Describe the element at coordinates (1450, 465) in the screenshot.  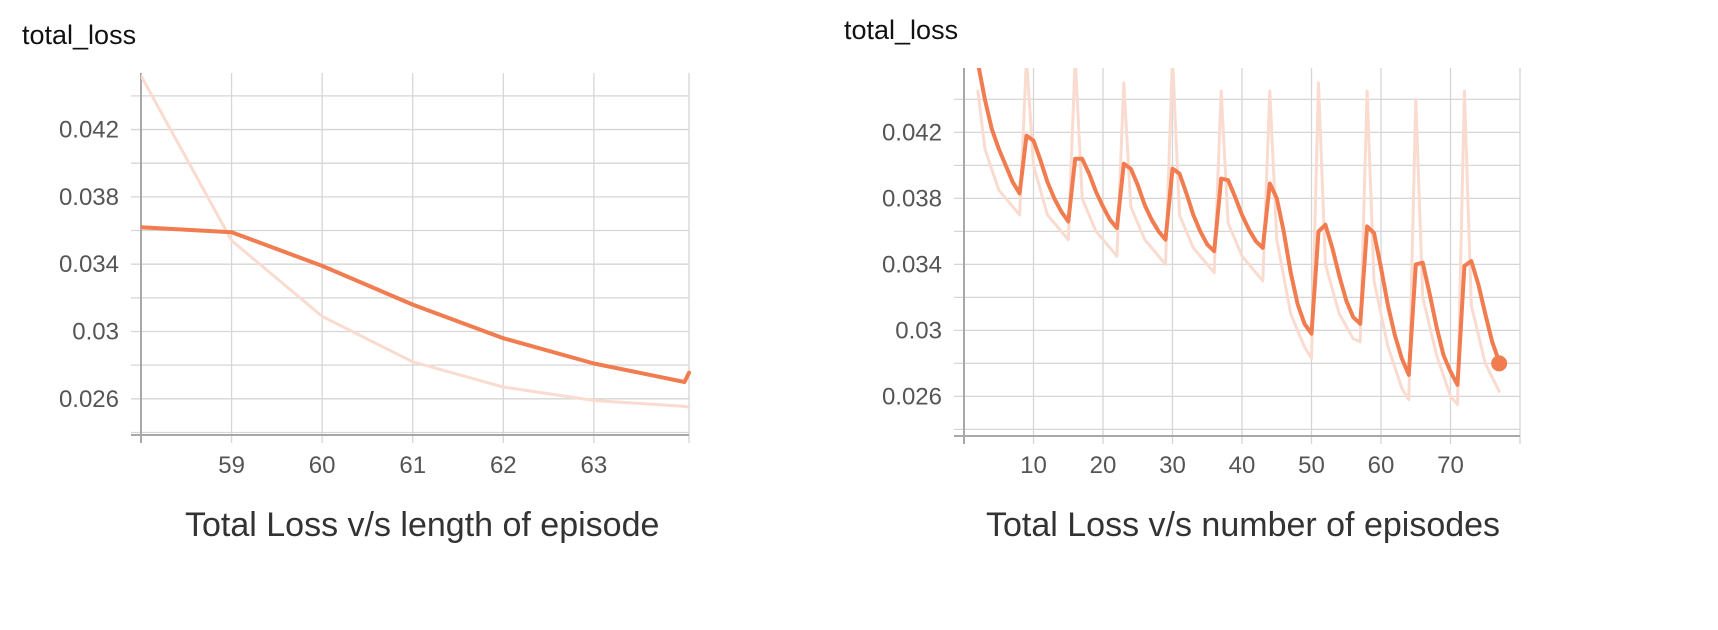
I see `x-tick-label: 70` at that location.